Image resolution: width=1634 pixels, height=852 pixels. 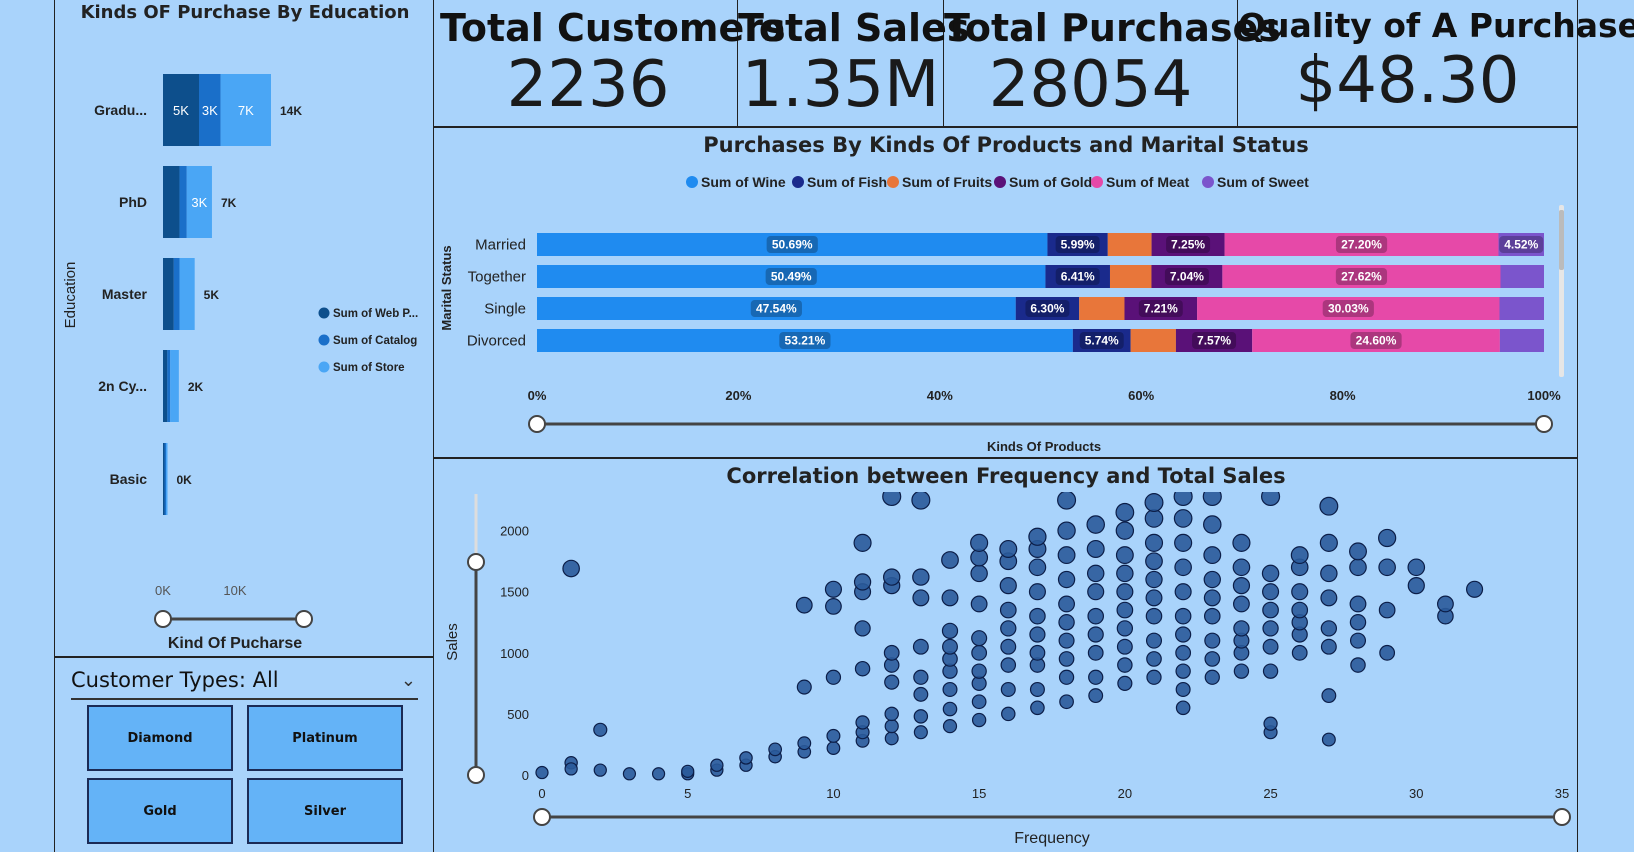 I want to click on right-border, so click(x=1577, y=426).